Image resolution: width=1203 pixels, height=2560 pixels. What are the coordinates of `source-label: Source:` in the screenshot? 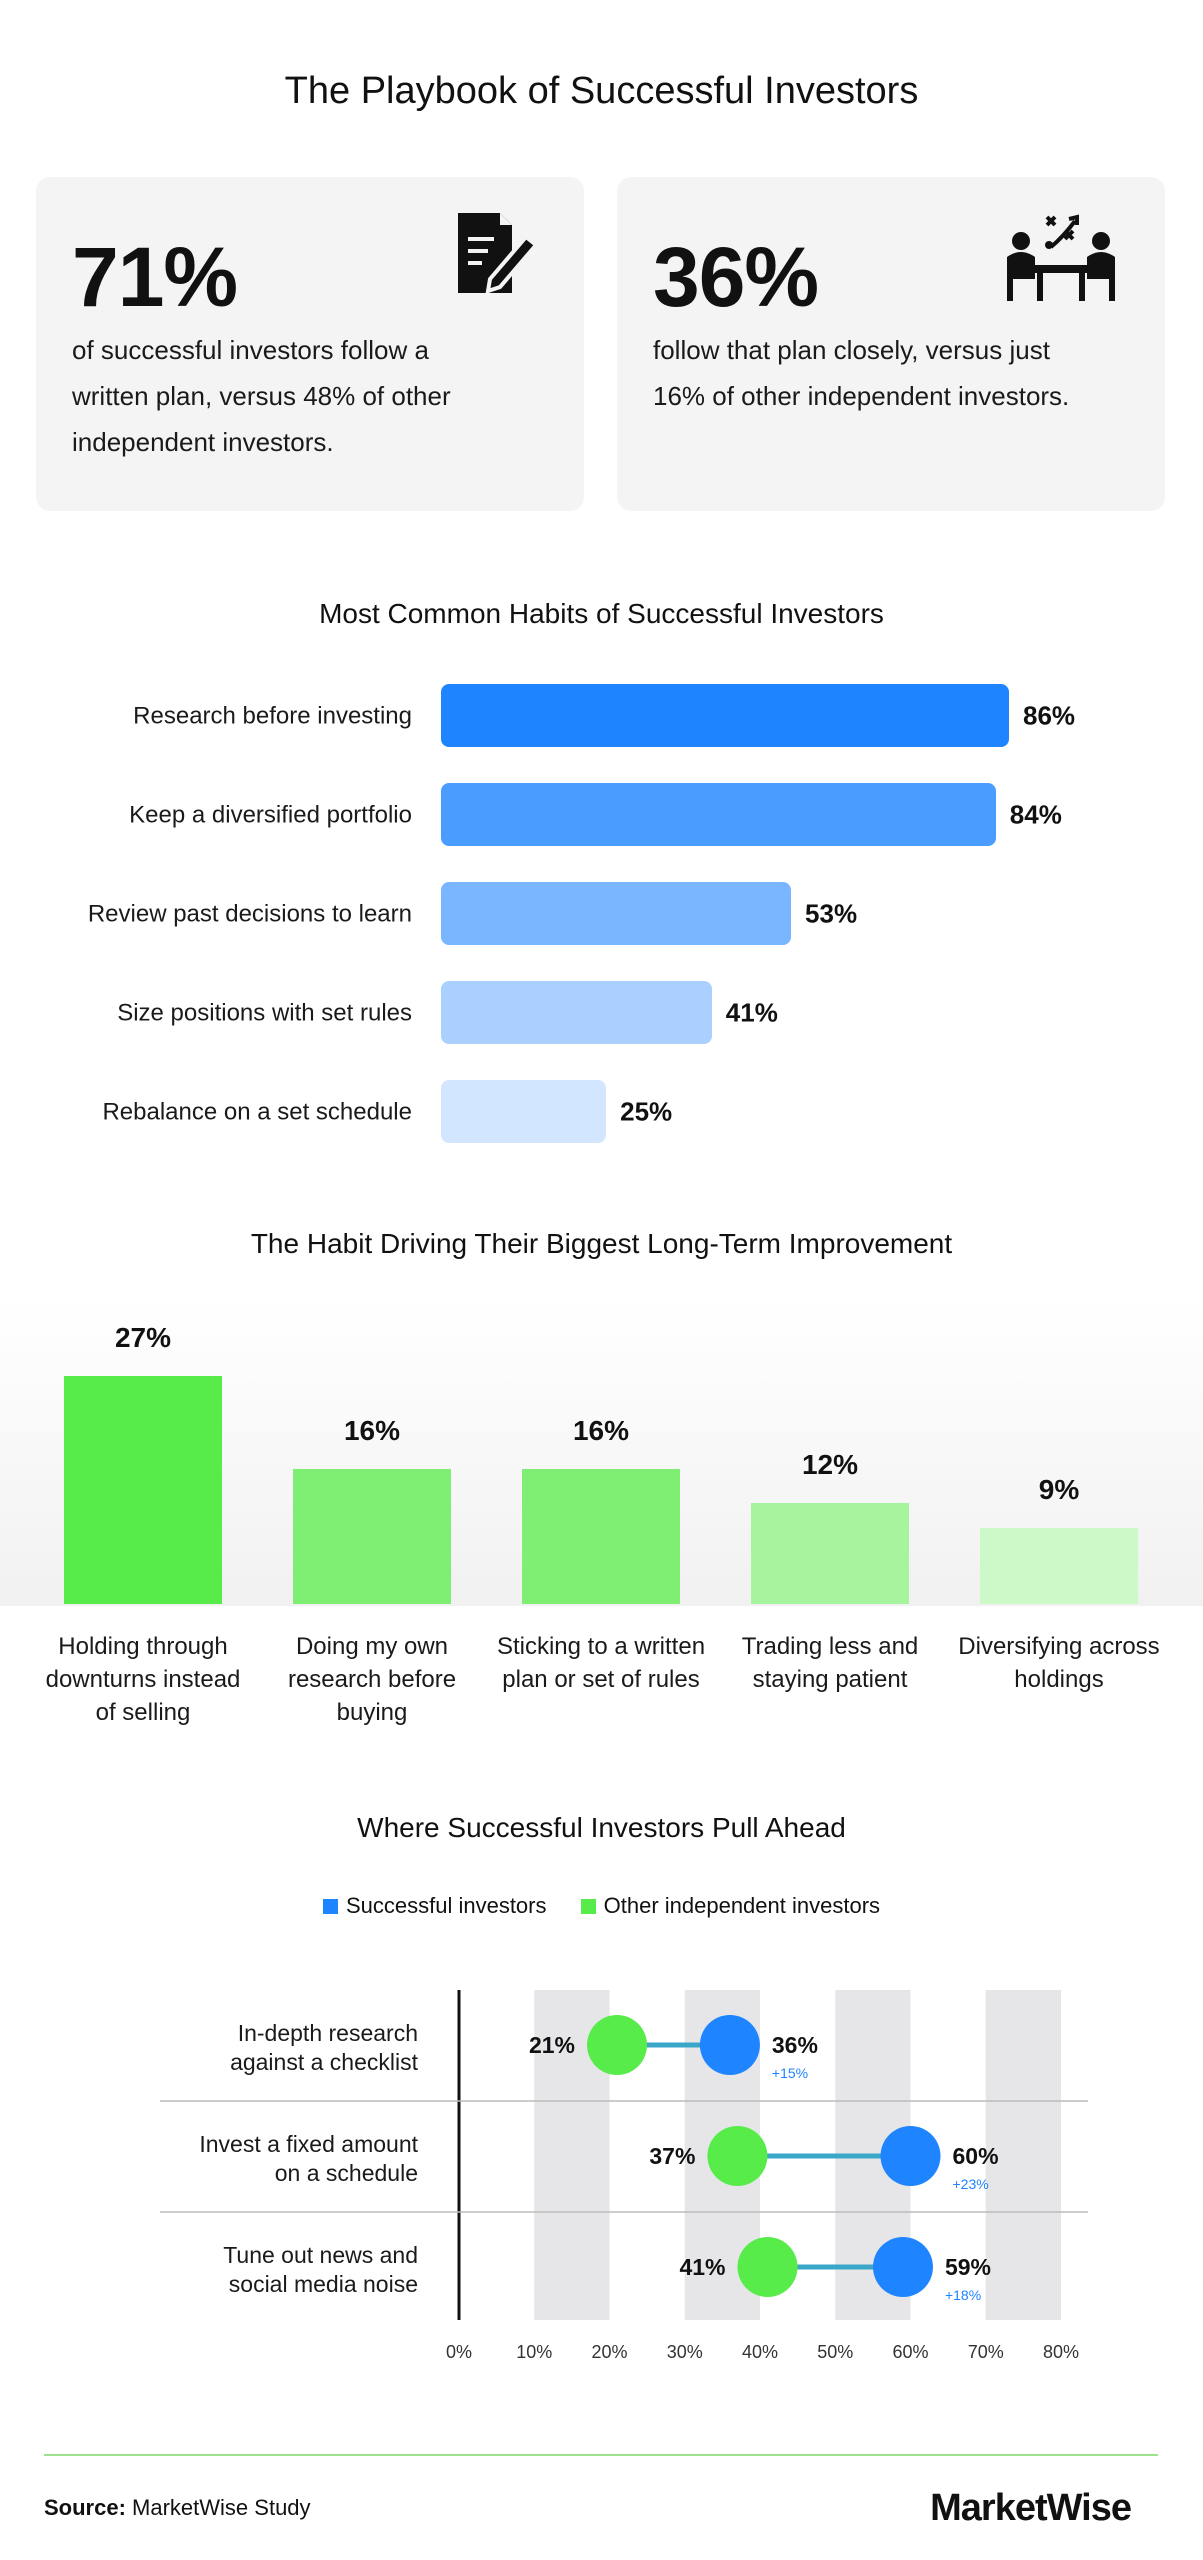 It's located at (85, 2507).